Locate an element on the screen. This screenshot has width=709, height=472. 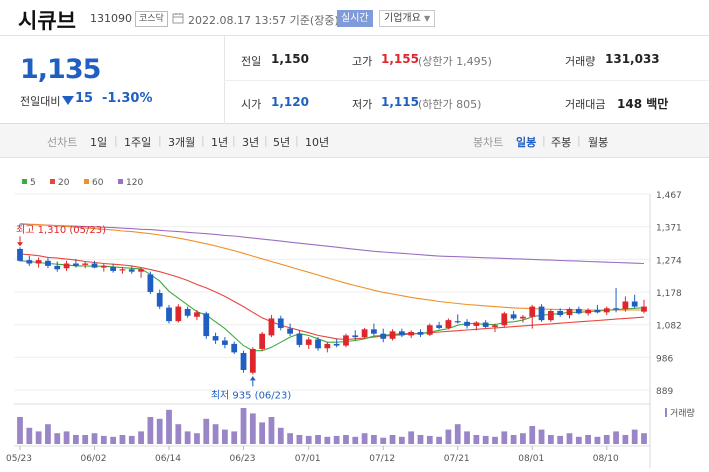
ma120-line is located at coordinates (332, 244).